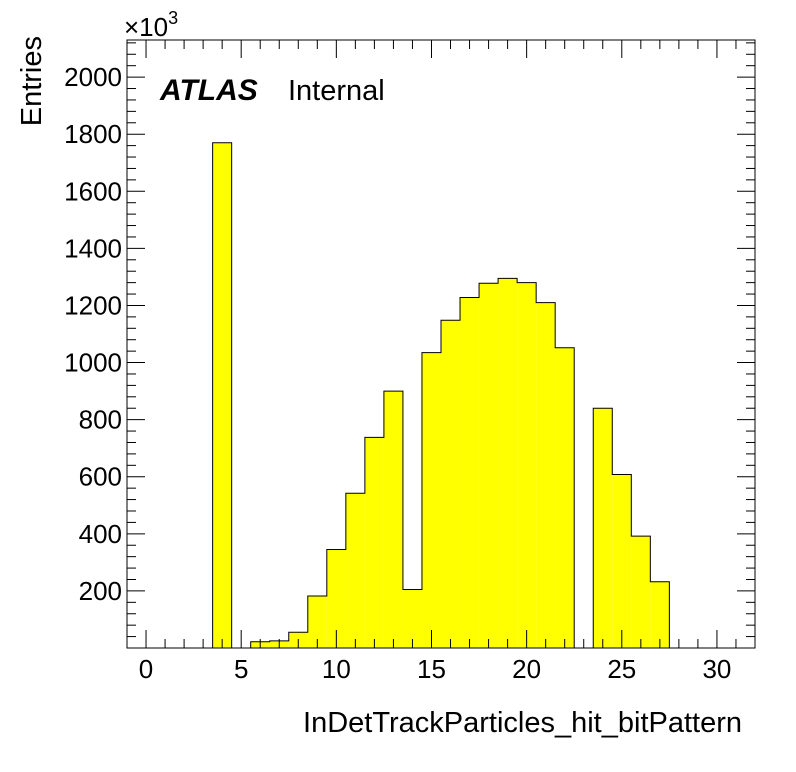  Describe the element at coordinates (716, 669) in the screenshot. I see `x-tick-label: 30` at that location.